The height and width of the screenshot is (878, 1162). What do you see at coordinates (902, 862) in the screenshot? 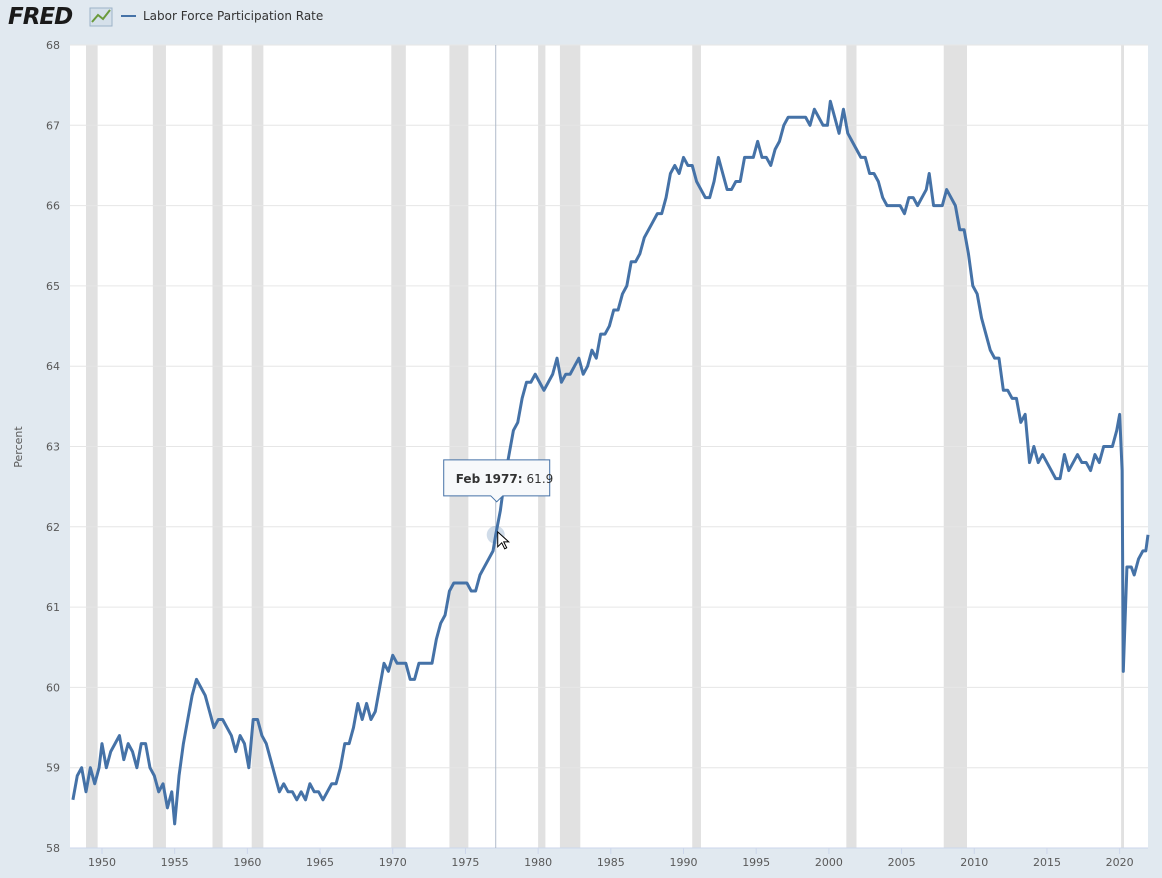
I see `x-tick-label: 2005` at bounding box center [902, 862].